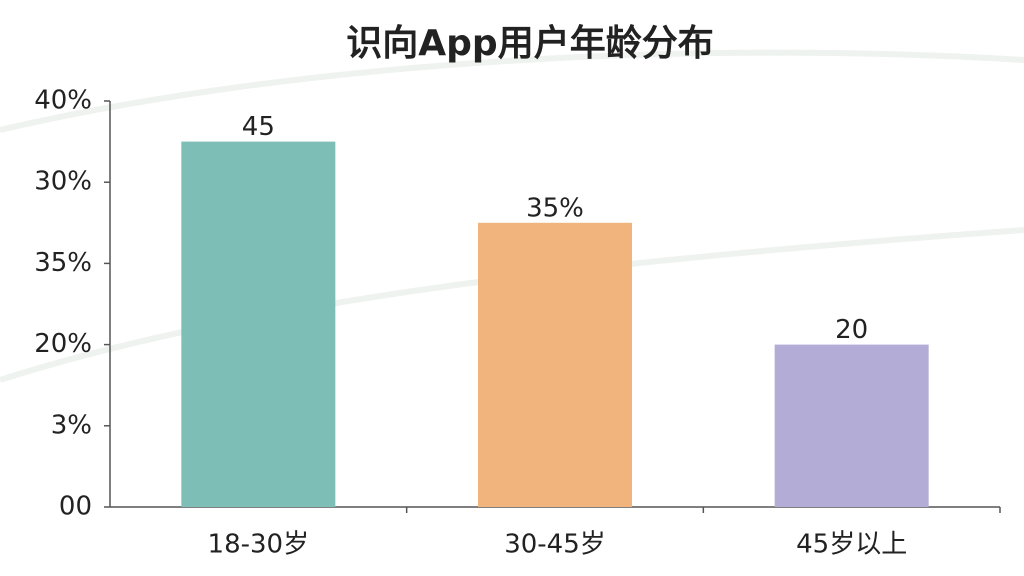 This screenshot has height=576, width=1024. Describe the element at coordinates (75, 507) in the screenshot. I see `y-tick-label: 00` at that location.